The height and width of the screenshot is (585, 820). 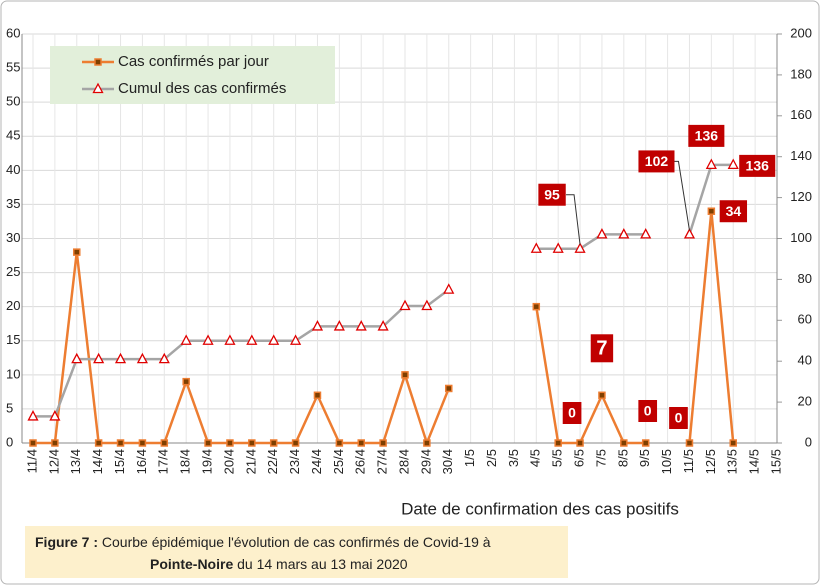 What do you see at coordinates (192, 75) in the screenshot?
I see `legend-box` at bounding box center [192, 75].